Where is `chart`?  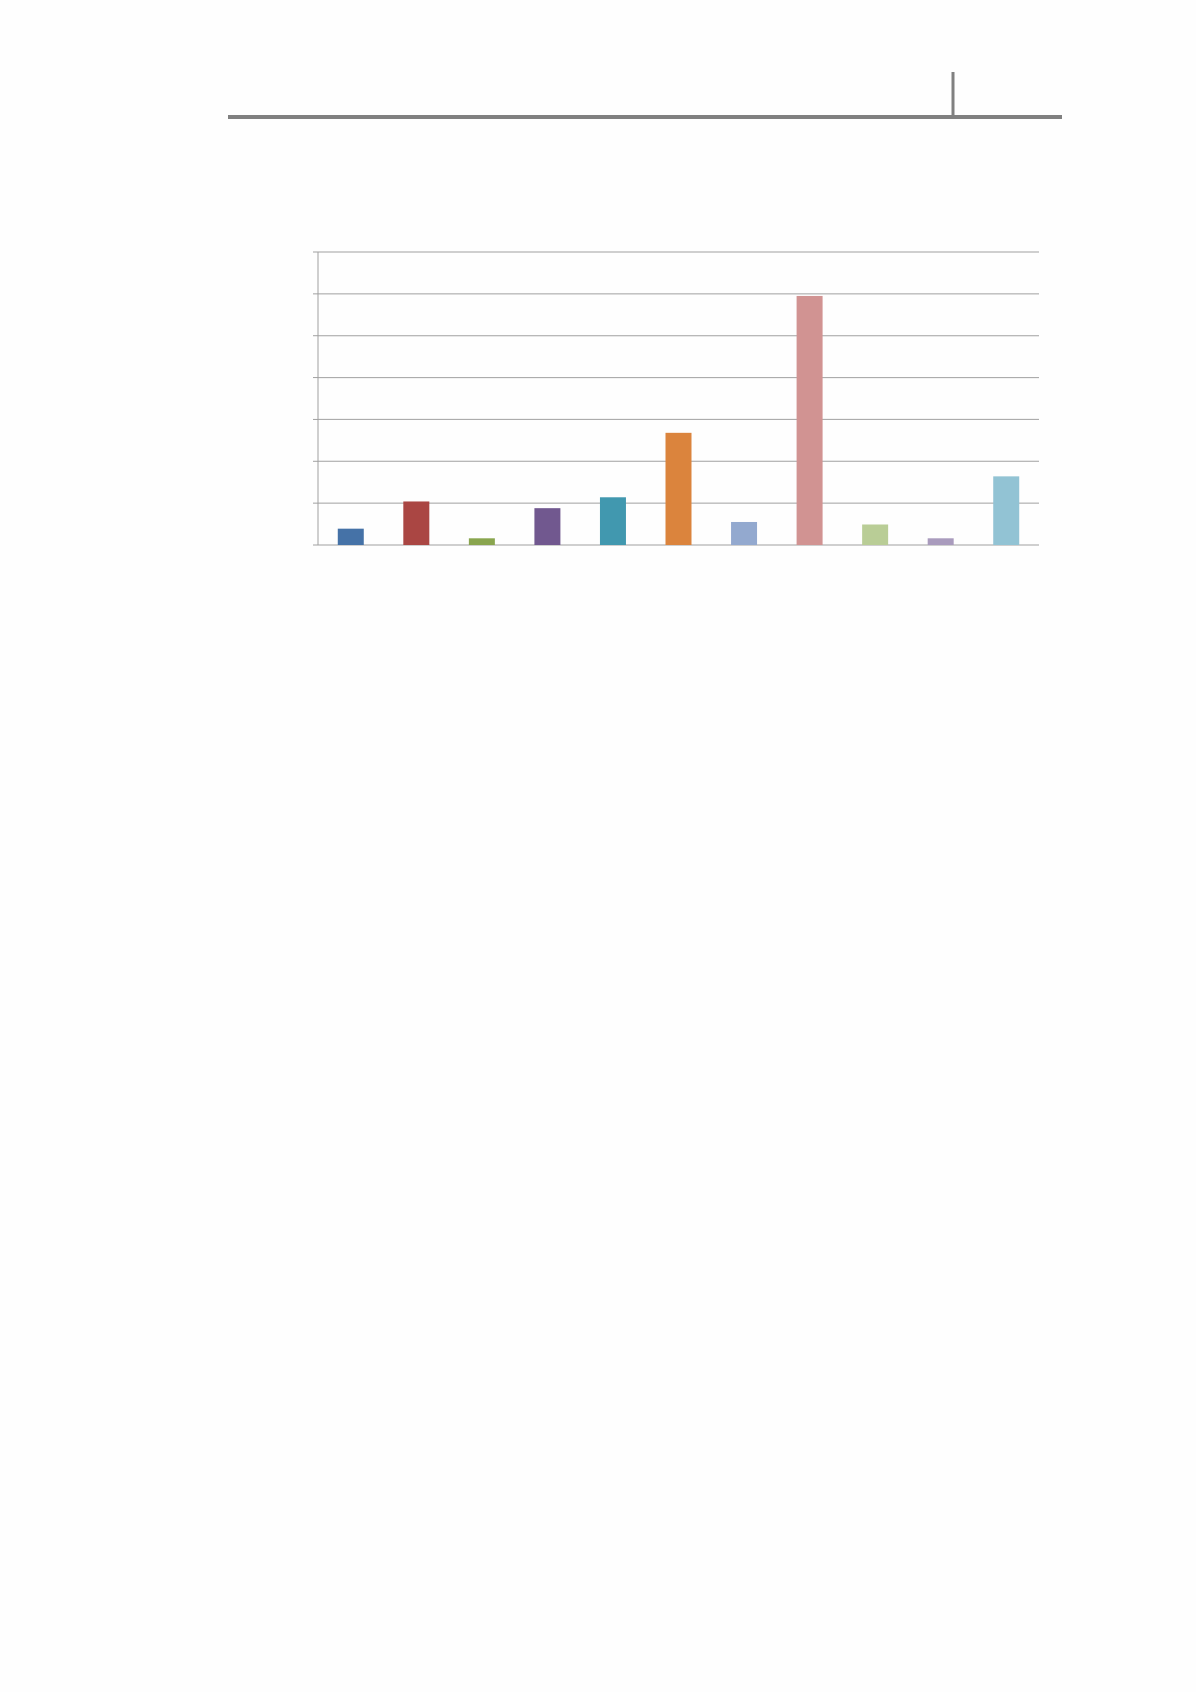 chart is located at coordinates (676, 398).